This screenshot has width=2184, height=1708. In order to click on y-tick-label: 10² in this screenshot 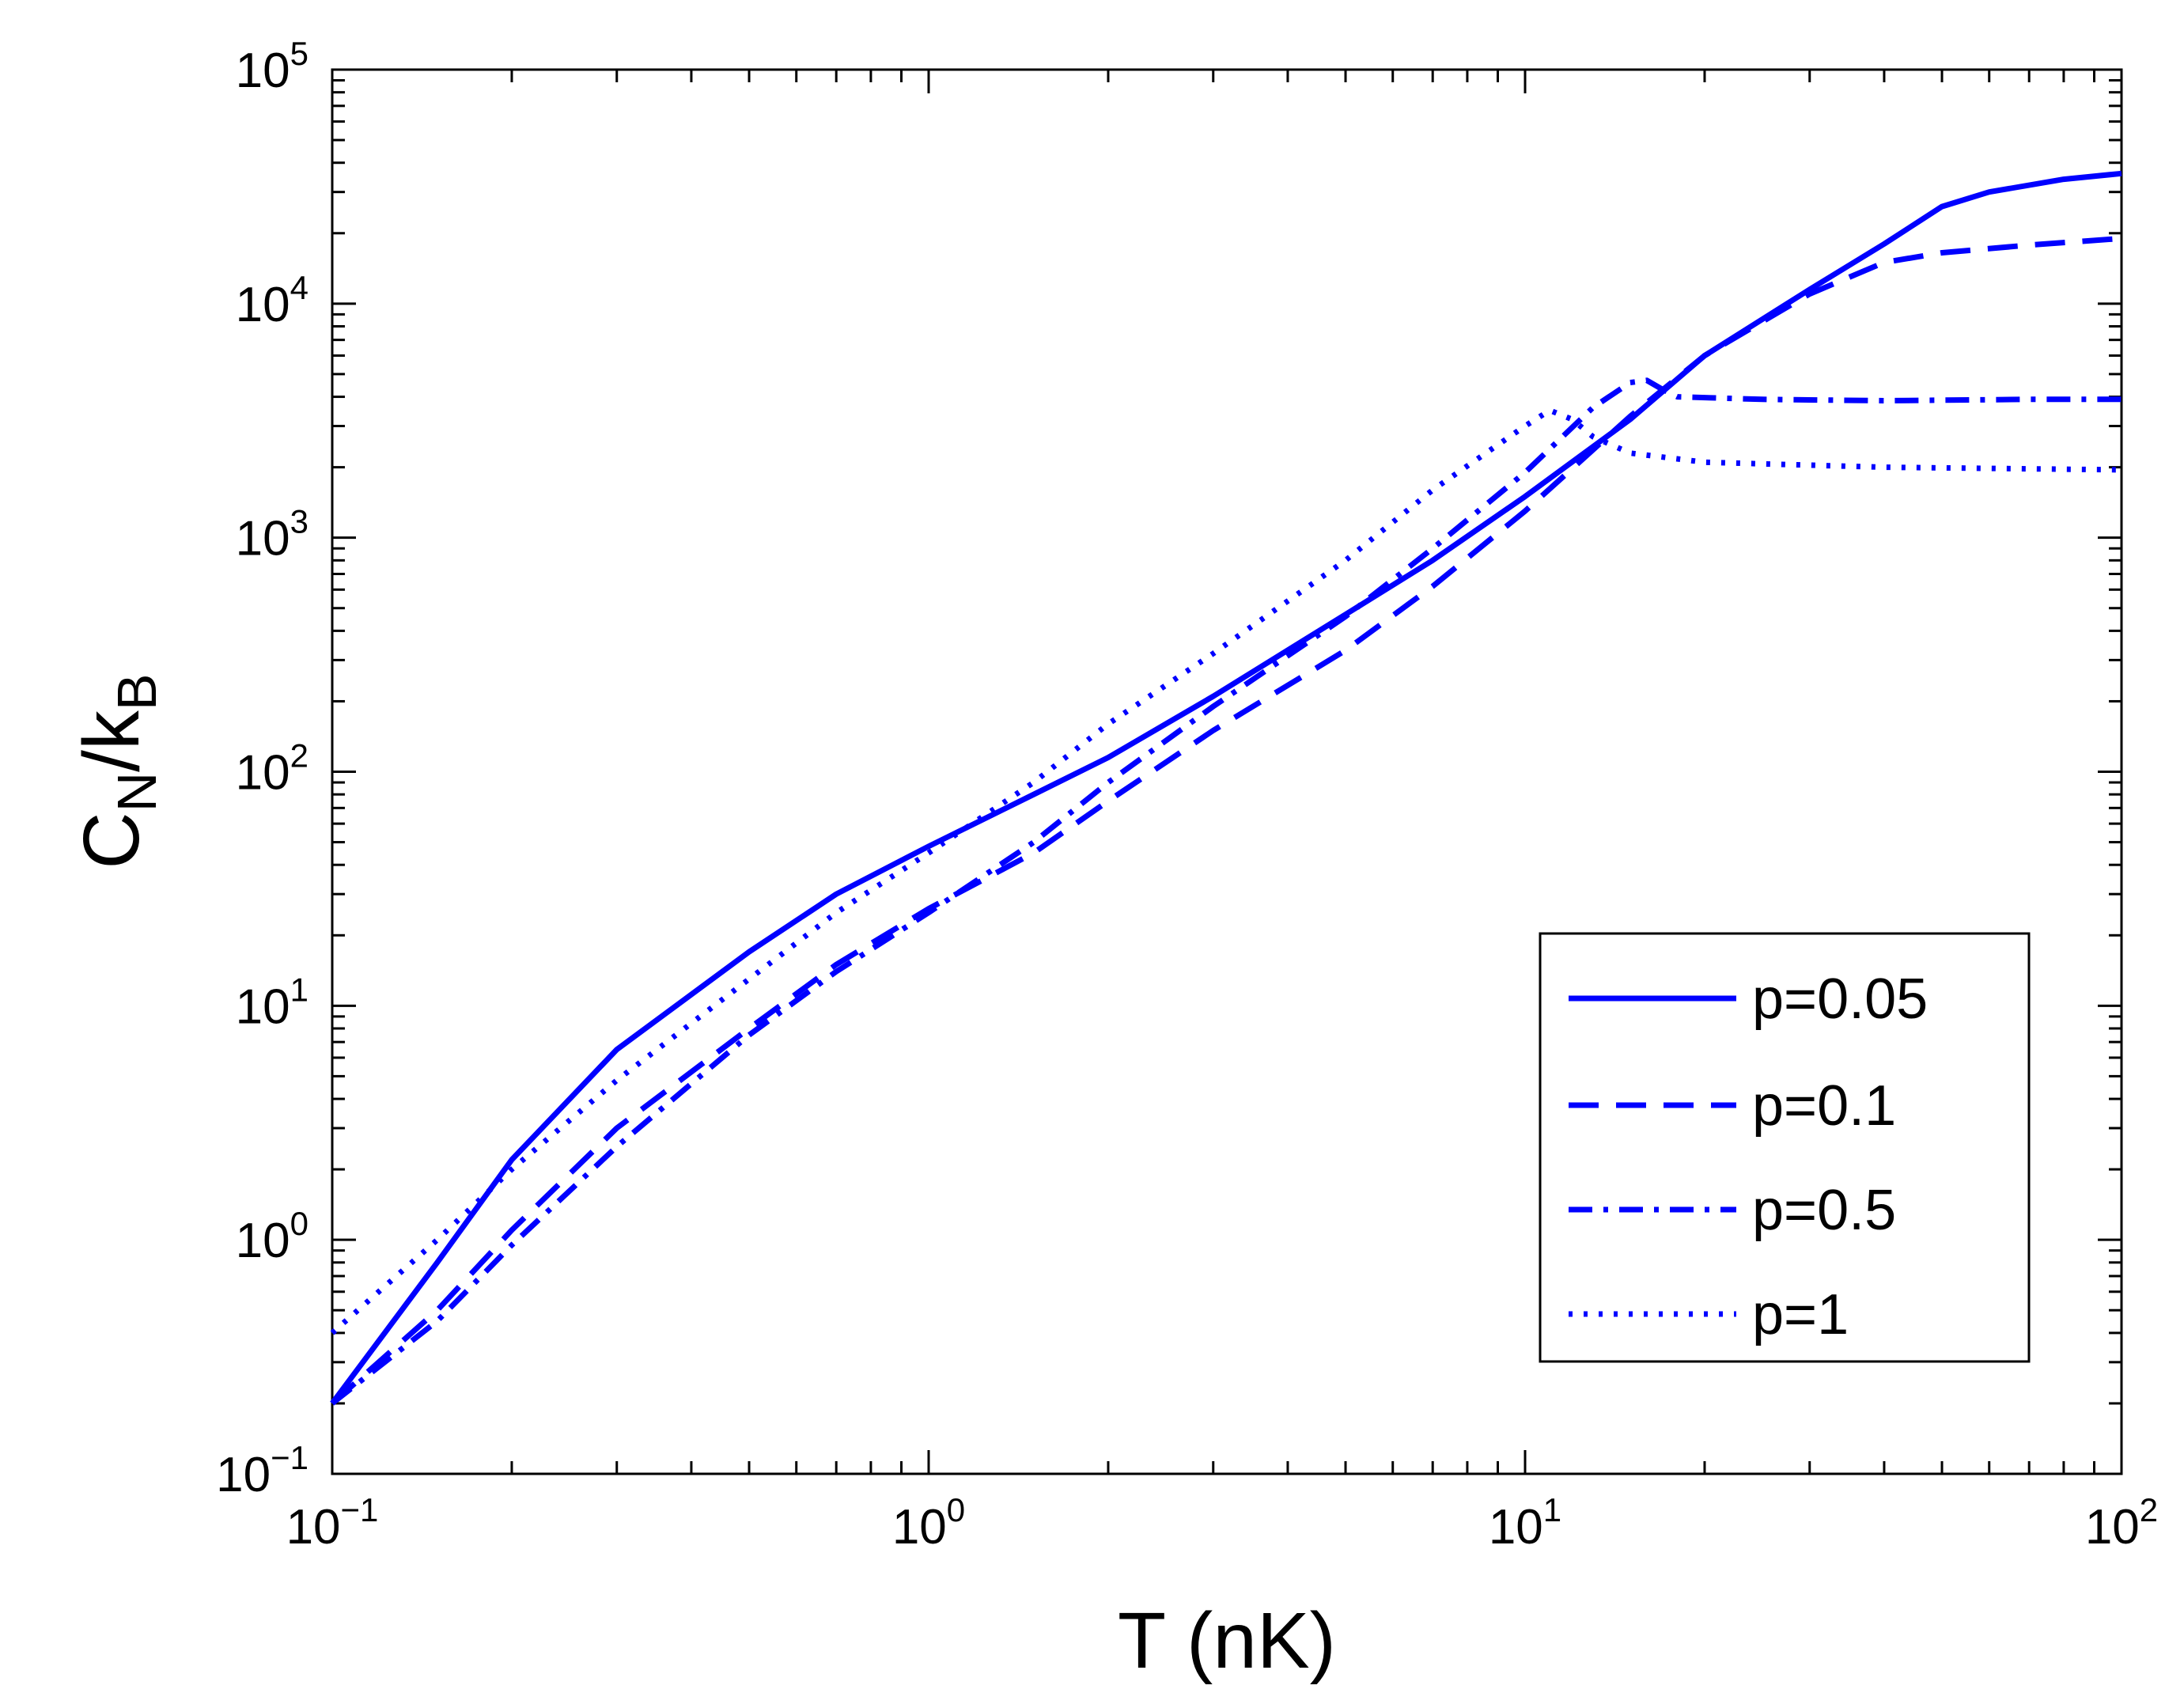, I will do `click(272, 769)`.